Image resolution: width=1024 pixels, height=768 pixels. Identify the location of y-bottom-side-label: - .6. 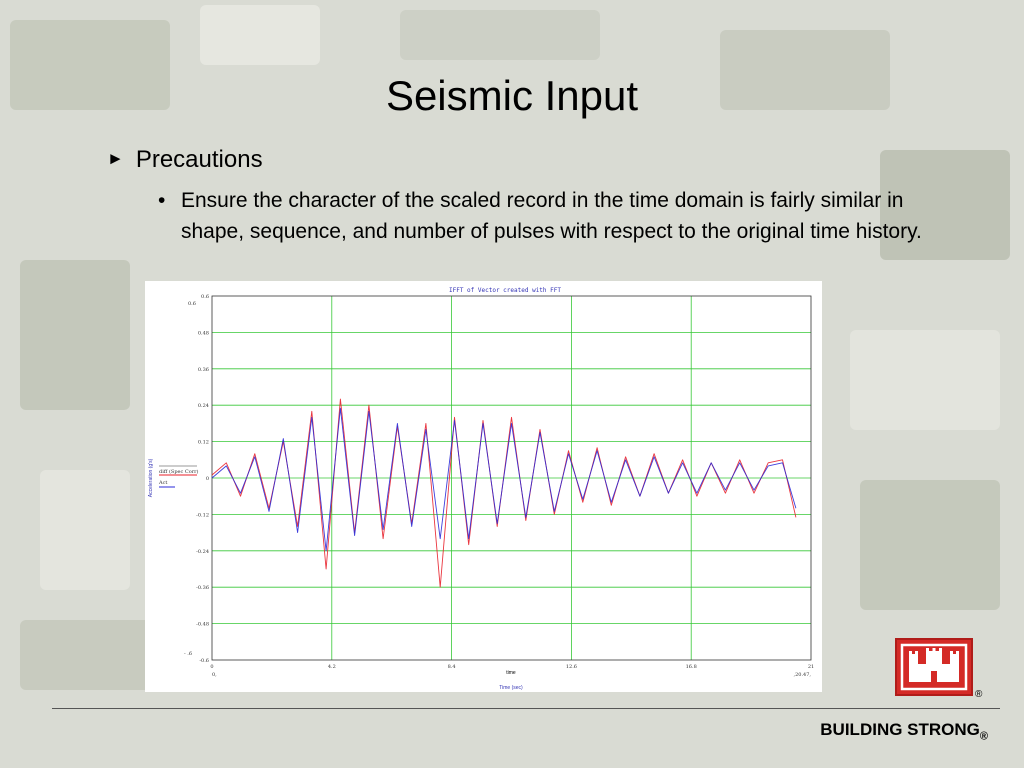
(188, 654).